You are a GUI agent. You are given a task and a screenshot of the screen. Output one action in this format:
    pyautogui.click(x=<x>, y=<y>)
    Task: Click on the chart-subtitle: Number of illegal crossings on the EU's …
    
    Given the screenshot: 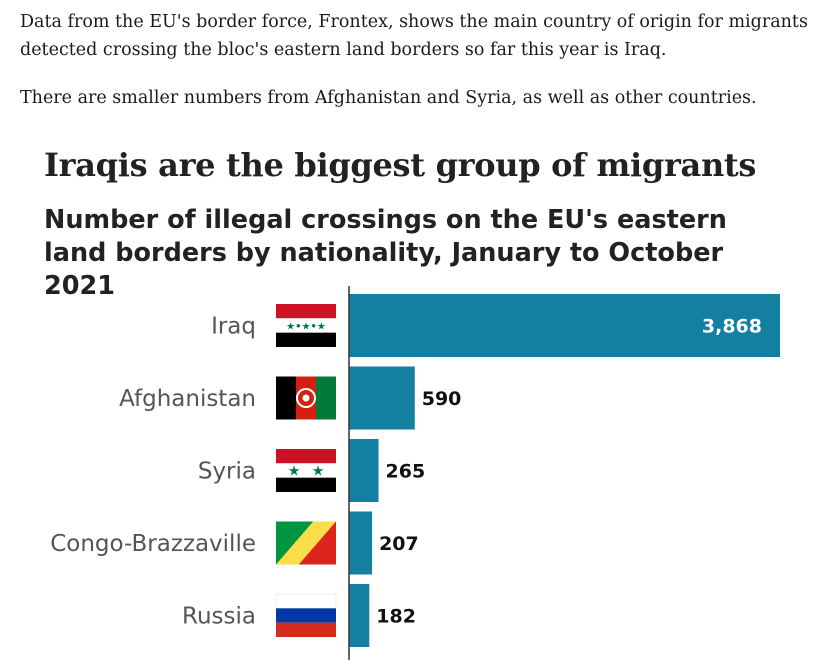 What is the action you would take?
    pyautogui.click(x=385, y=253)
    